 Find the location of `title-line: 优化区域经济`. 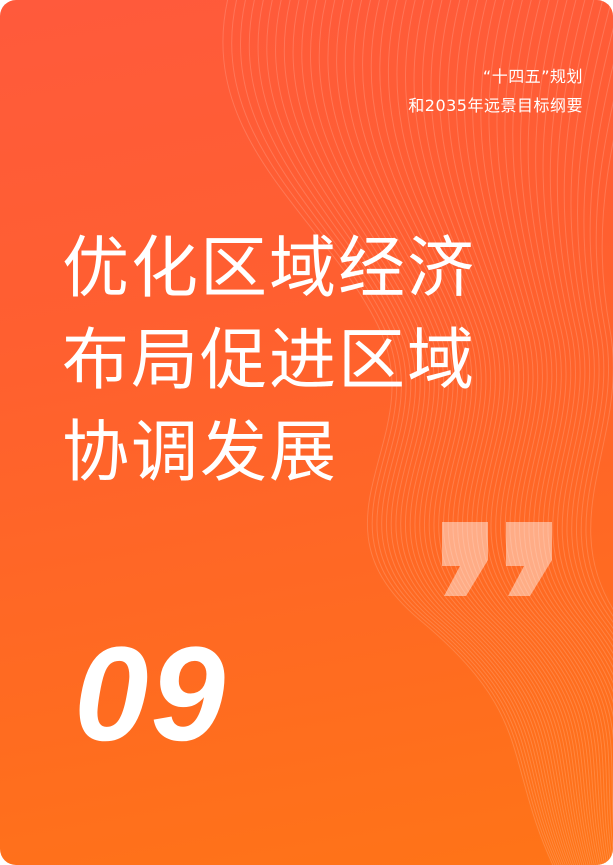

title-line: 优化区域经济 is located at coordinates (269, 268).